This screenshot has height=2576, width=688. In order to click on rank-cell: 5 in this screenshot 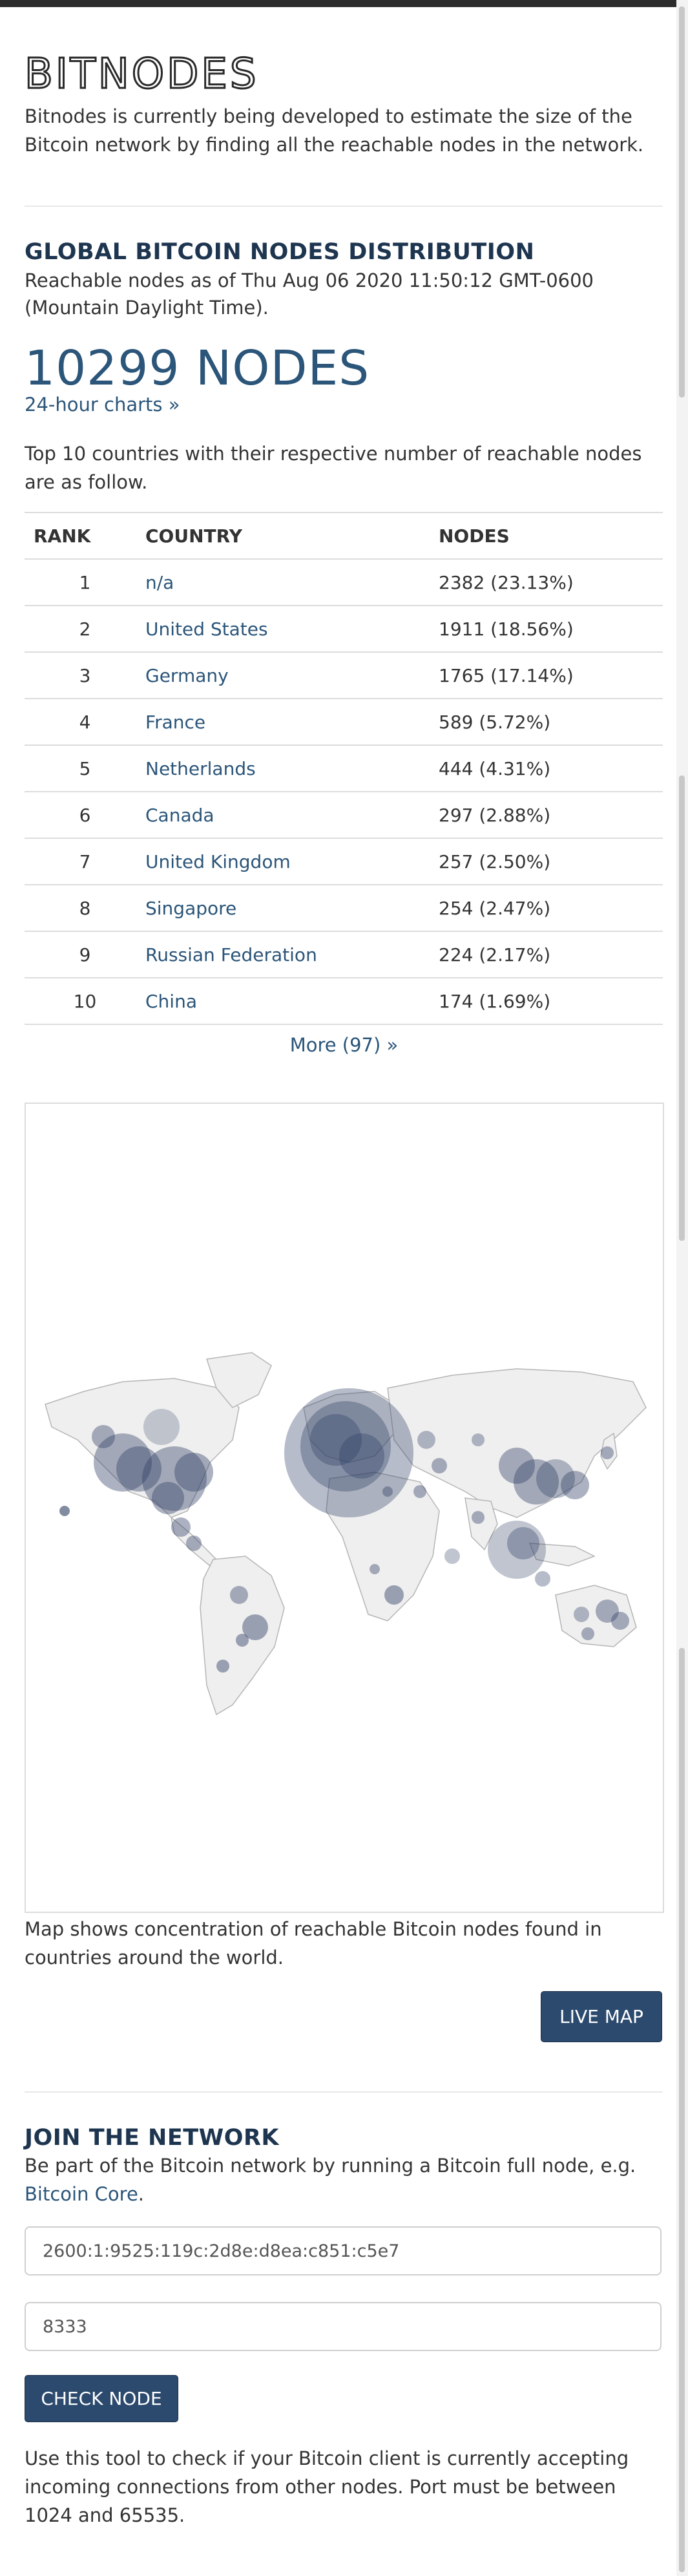, I will do `click(85, 768)`.